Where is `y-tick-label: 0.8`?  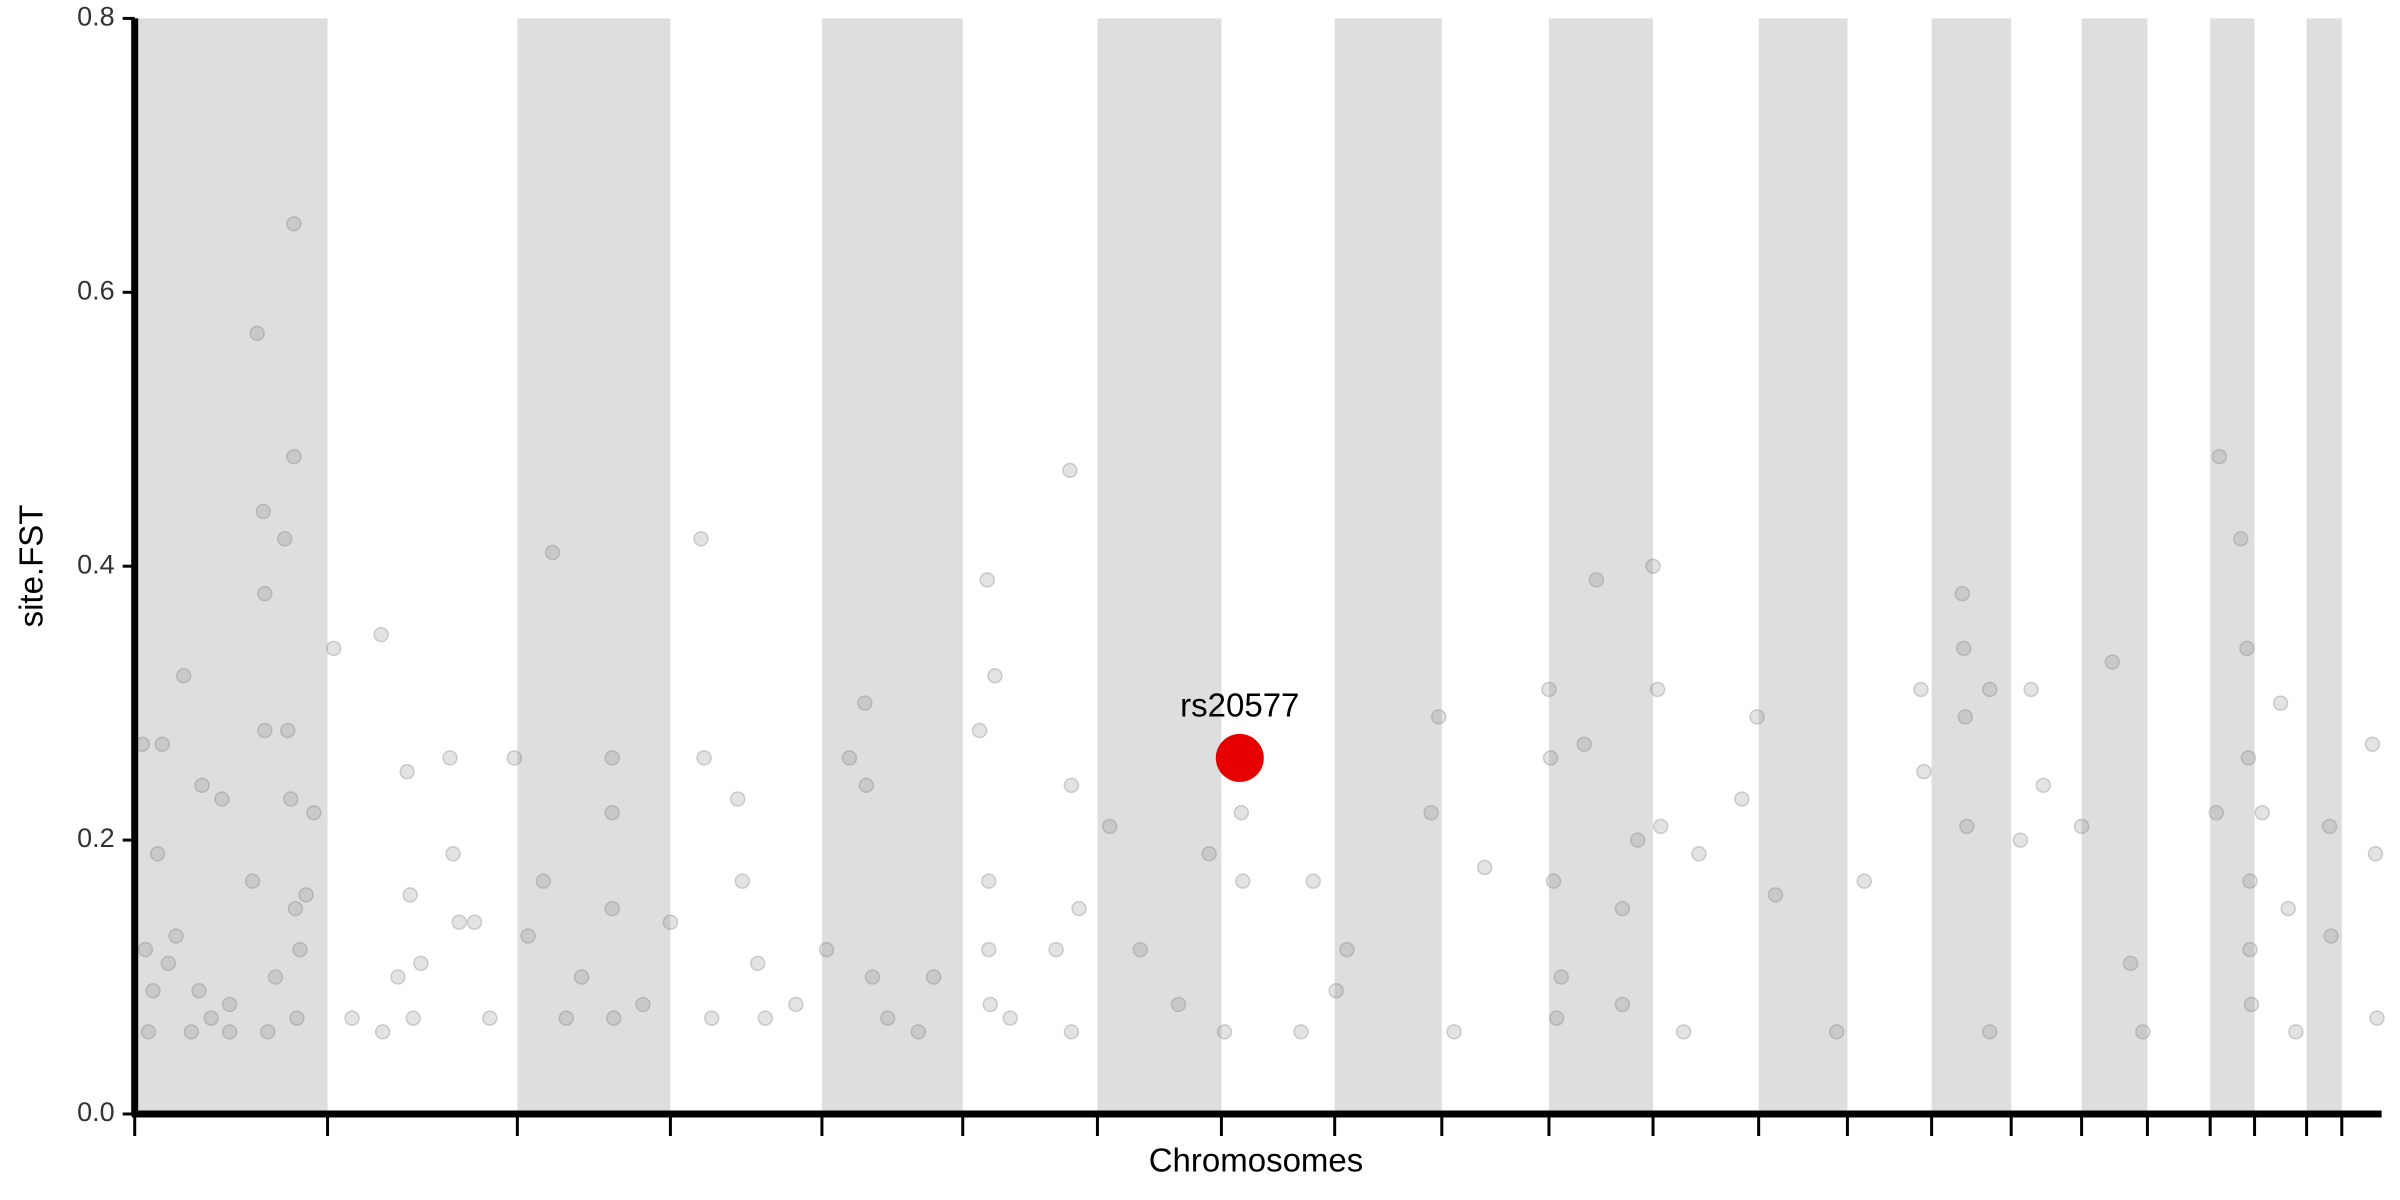
y-tick-label: 0.8 is located at coordinates (96, 17).